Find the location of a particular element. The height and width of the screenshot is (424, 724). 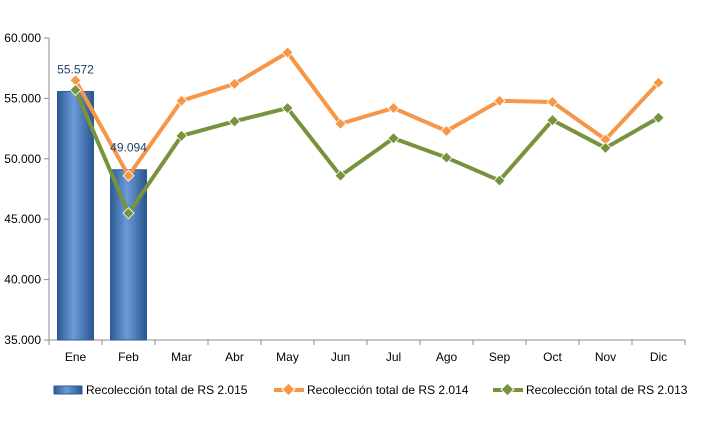

bar-data-label: 49.094 is located at coordinates (128, 148).